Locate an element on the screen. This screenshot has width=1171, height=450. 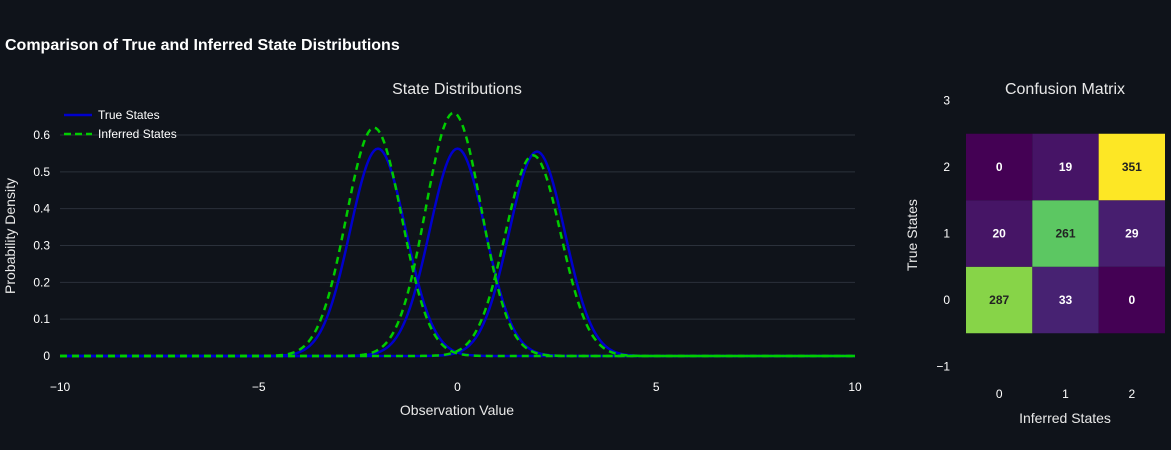
heatmap-cell-value: 33 is located at coordinates (1066, 300).